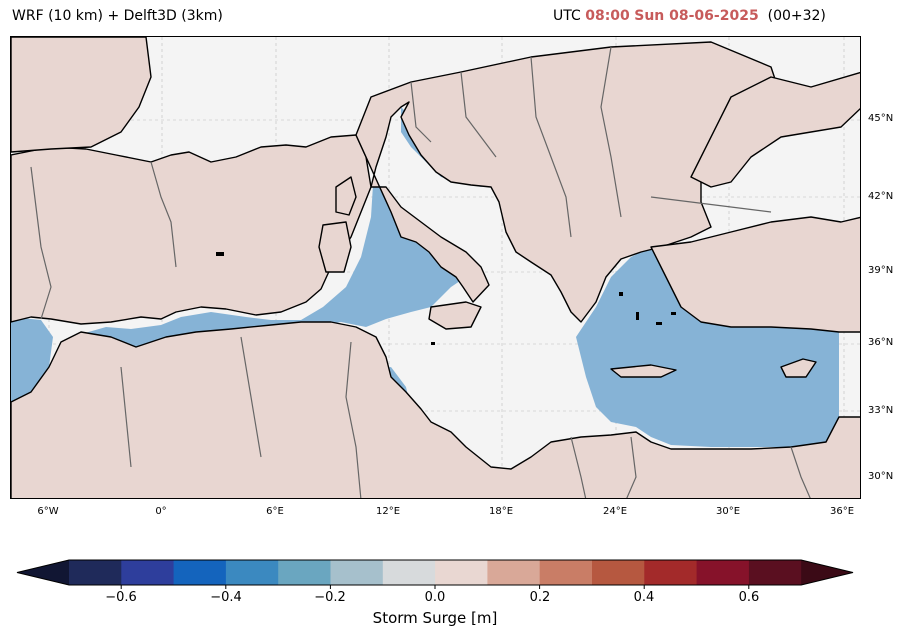 This screenshot has width=905, height=636. Describe the element at coordinates (728, 511) in the screenshot. I see `lon-label: 30°E` at that location.